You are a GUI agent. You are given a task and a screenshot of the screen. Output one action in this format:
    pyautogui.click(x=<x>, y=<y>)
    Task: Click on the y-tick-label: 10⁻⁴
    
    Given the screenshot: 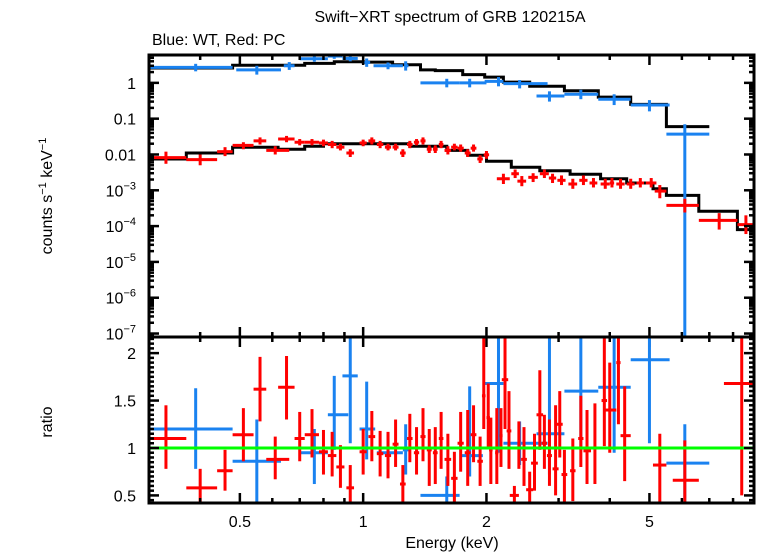 What is the action you would take?
    pyautogui.click(x=121, y=226)
    